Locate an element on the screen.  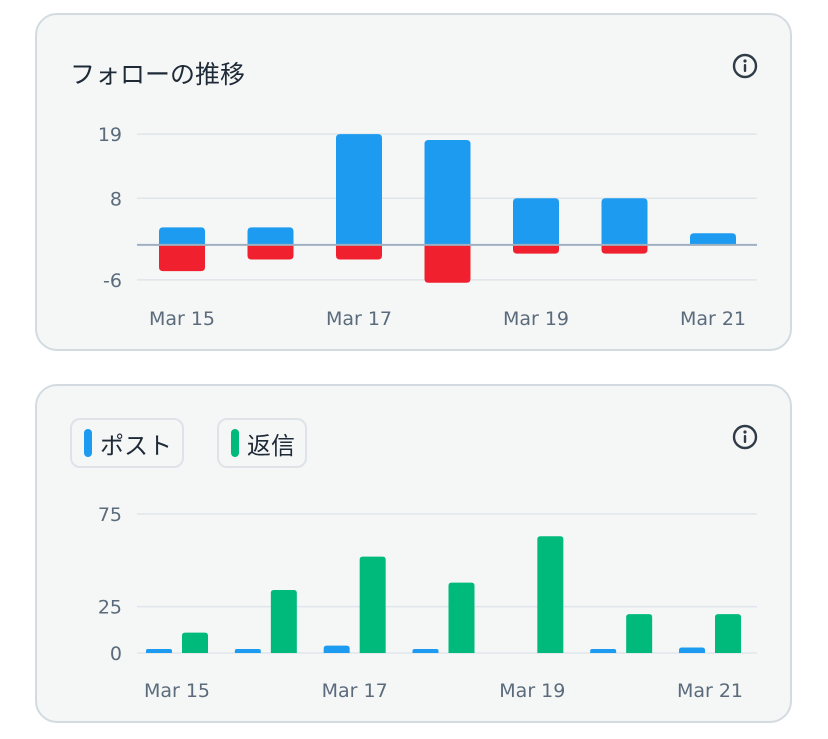
y-tick-label: 75 is located at coordinates (110, 515).